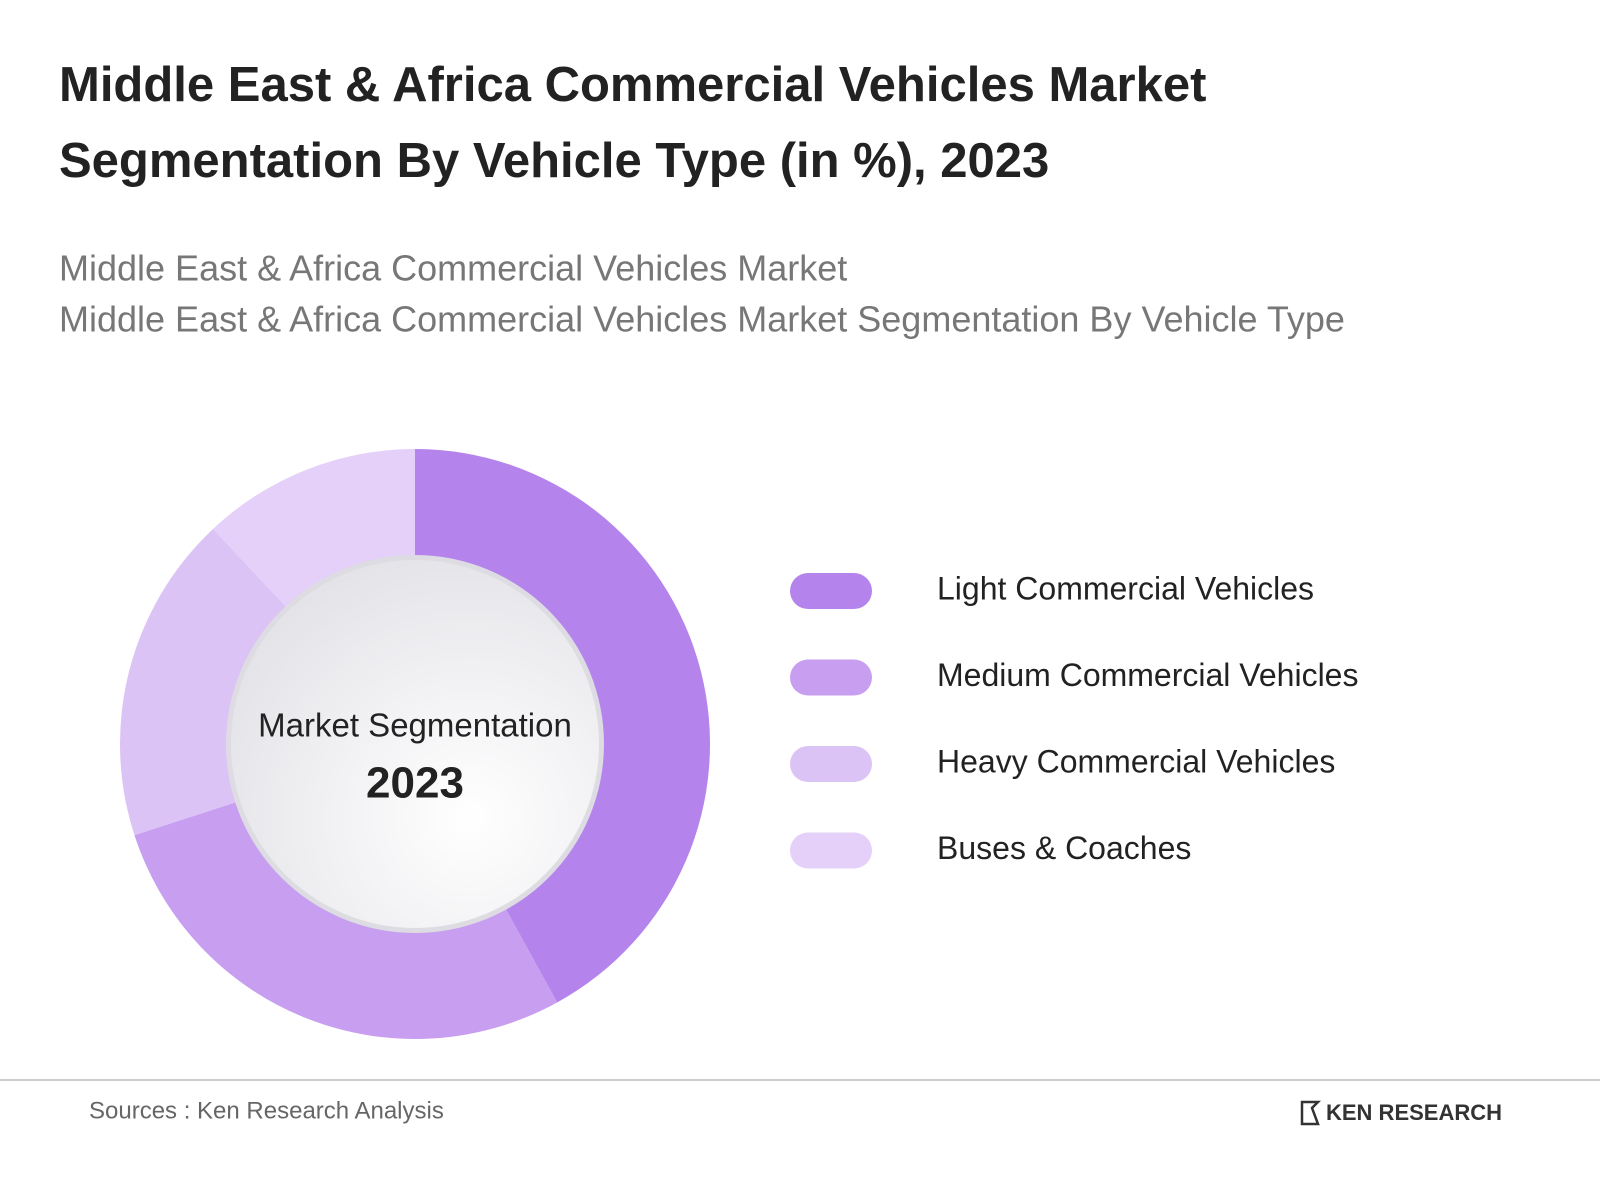 The height and width of the screenshot is (1200, 1600). What do you see at coordinates (1064, 848) in the screenshot?
I see `legend-label: Buses & Coaches` at bounding box center [1064, 848].